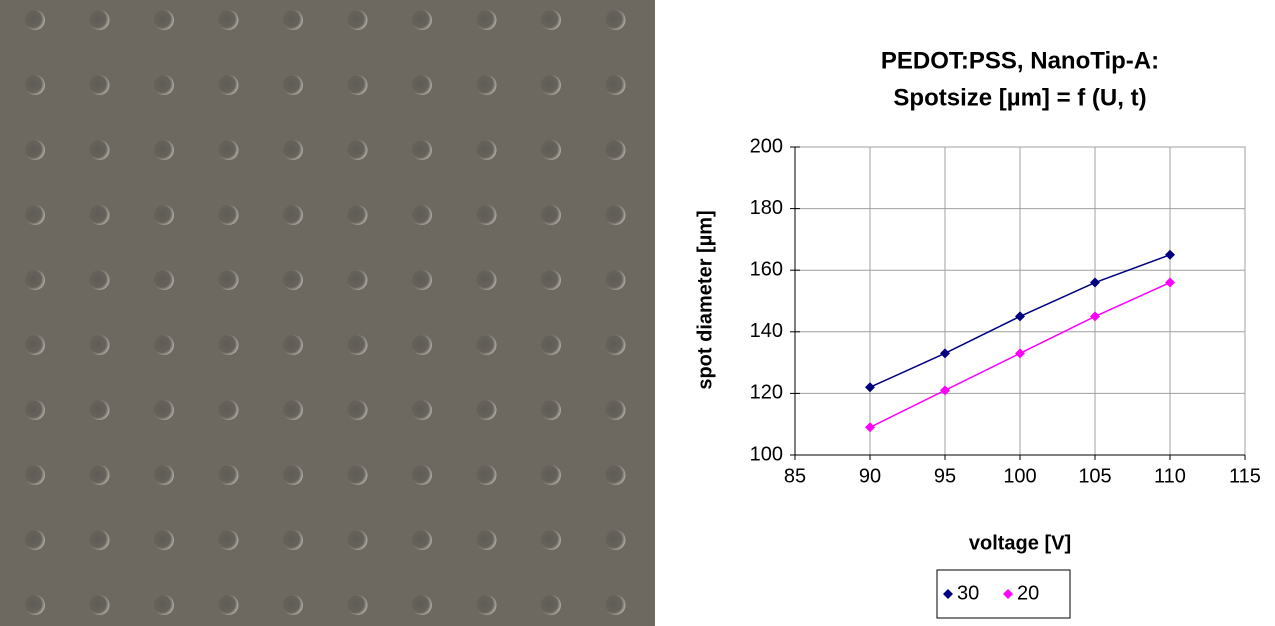  I want to click on y-tick-label: 100, so click(766, 454).